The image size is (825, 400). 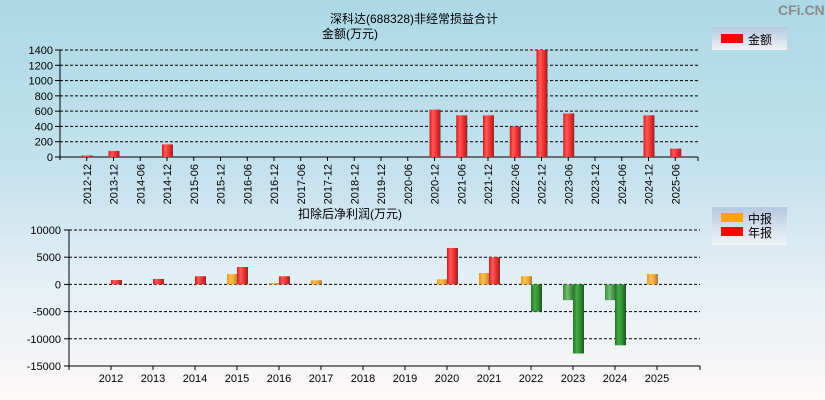 I want to click on x-tick-label: 2020-06, so click(x=409, y=184).